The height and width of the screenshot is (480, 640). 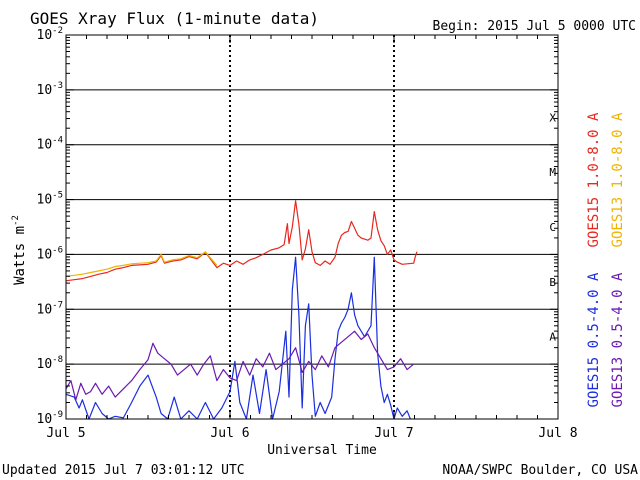 What do you see at coordinates (594, 179) in the screenshot?
I see `legend-series-goes15-long: GOES15 1.0-8.0 A` at bounding box center [594, 179].